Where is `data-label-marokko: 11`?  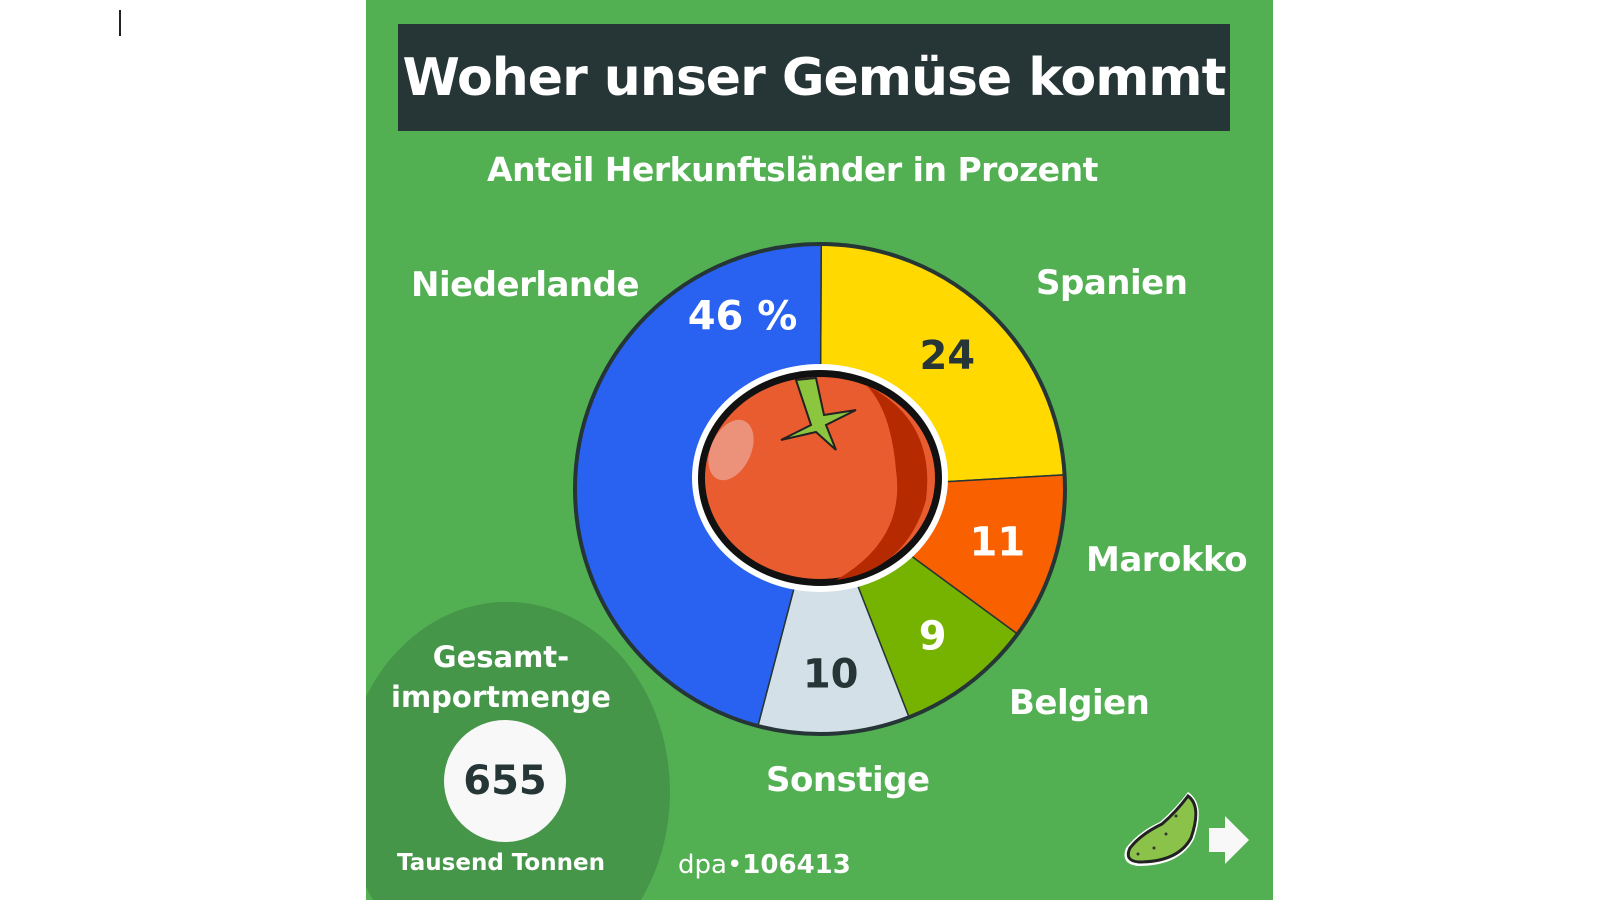 data-label-marokko: 11 is located at coordinates (998, 543).